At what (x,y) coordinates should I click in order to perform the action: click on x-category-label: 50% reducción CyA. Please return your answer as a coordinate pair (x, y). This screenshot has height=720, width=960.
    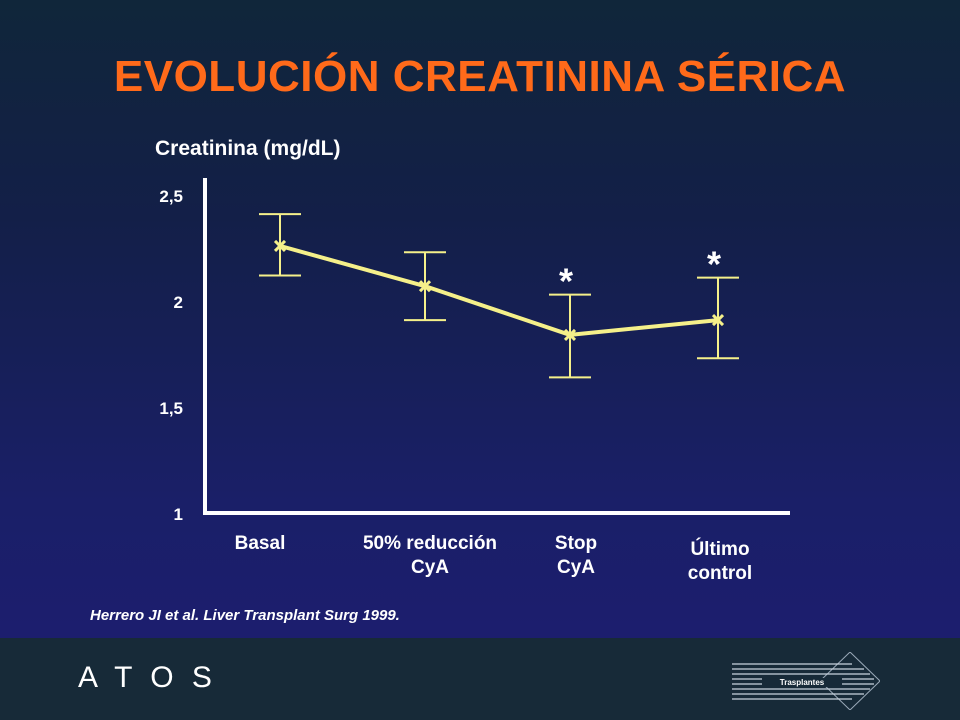
    Looking at the image, I should click on (430, 555).